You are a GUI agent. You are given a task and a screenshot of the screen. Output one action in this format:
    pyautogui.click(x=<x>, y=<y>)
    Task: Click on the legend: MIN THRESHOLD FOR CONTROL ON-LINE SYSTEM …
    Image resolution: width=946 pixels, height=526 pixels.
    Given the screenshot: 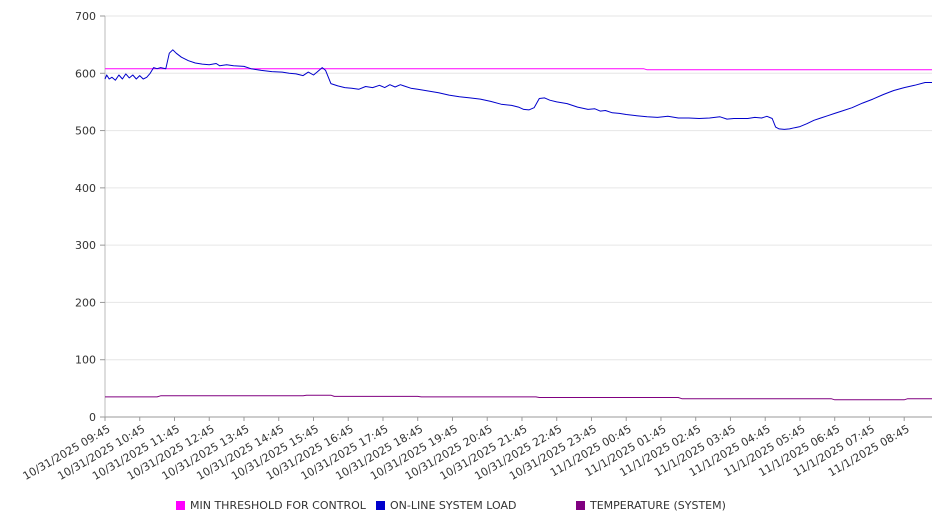 What is the action you would take?
    pyautogui.click(x=451, y=505)
    